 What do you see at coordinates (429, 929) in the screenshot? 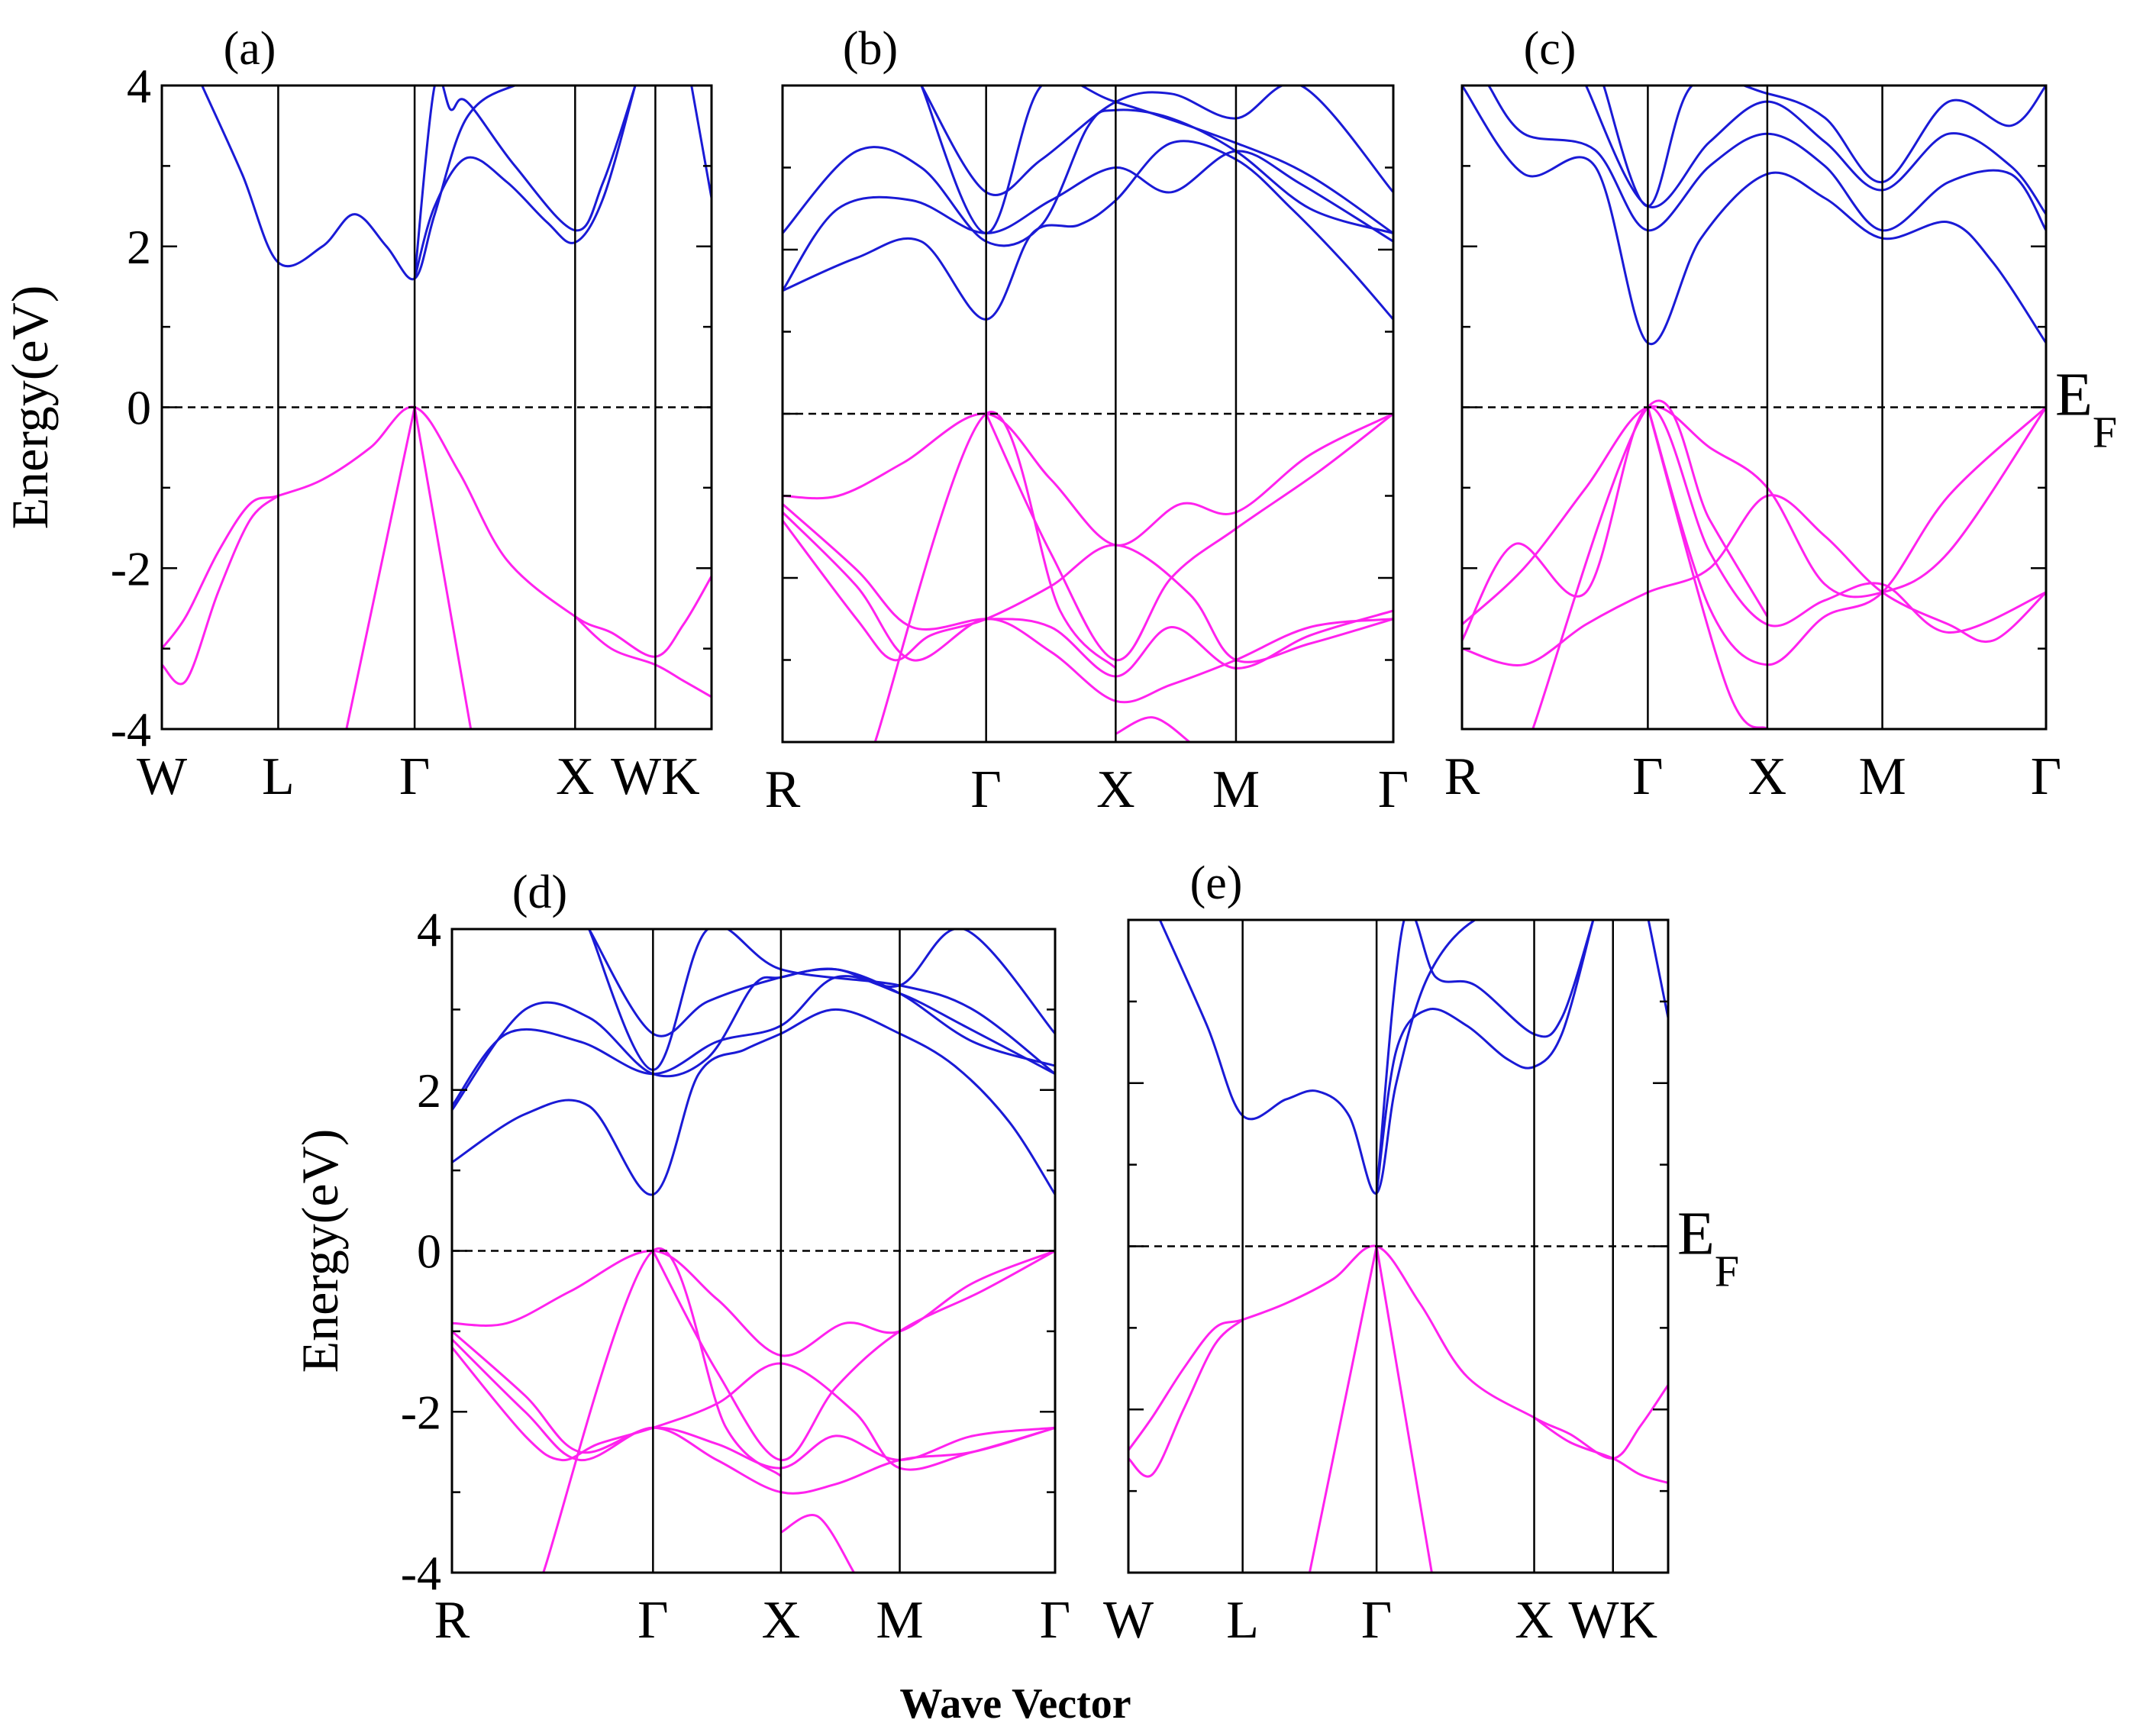
I see `panel-d-ytick-label: 4` at bounding box center [429, 929].